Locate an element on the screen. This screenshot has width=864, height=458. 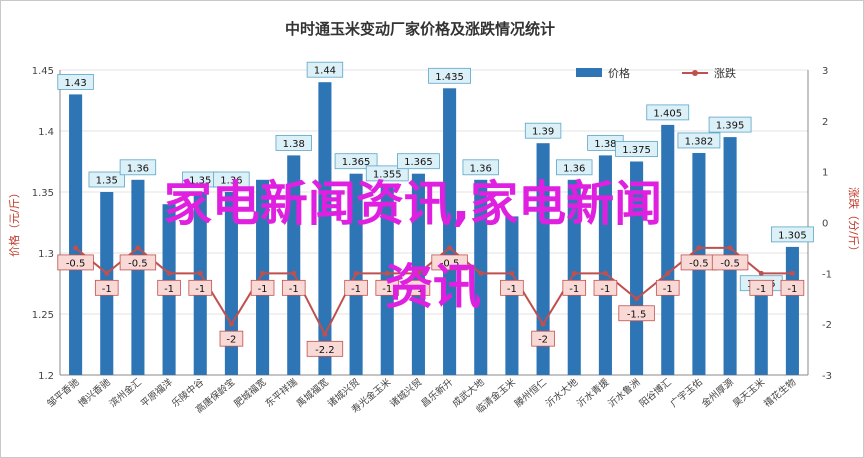
price-data-label: 1.305 is located at coordinates (792, 235).